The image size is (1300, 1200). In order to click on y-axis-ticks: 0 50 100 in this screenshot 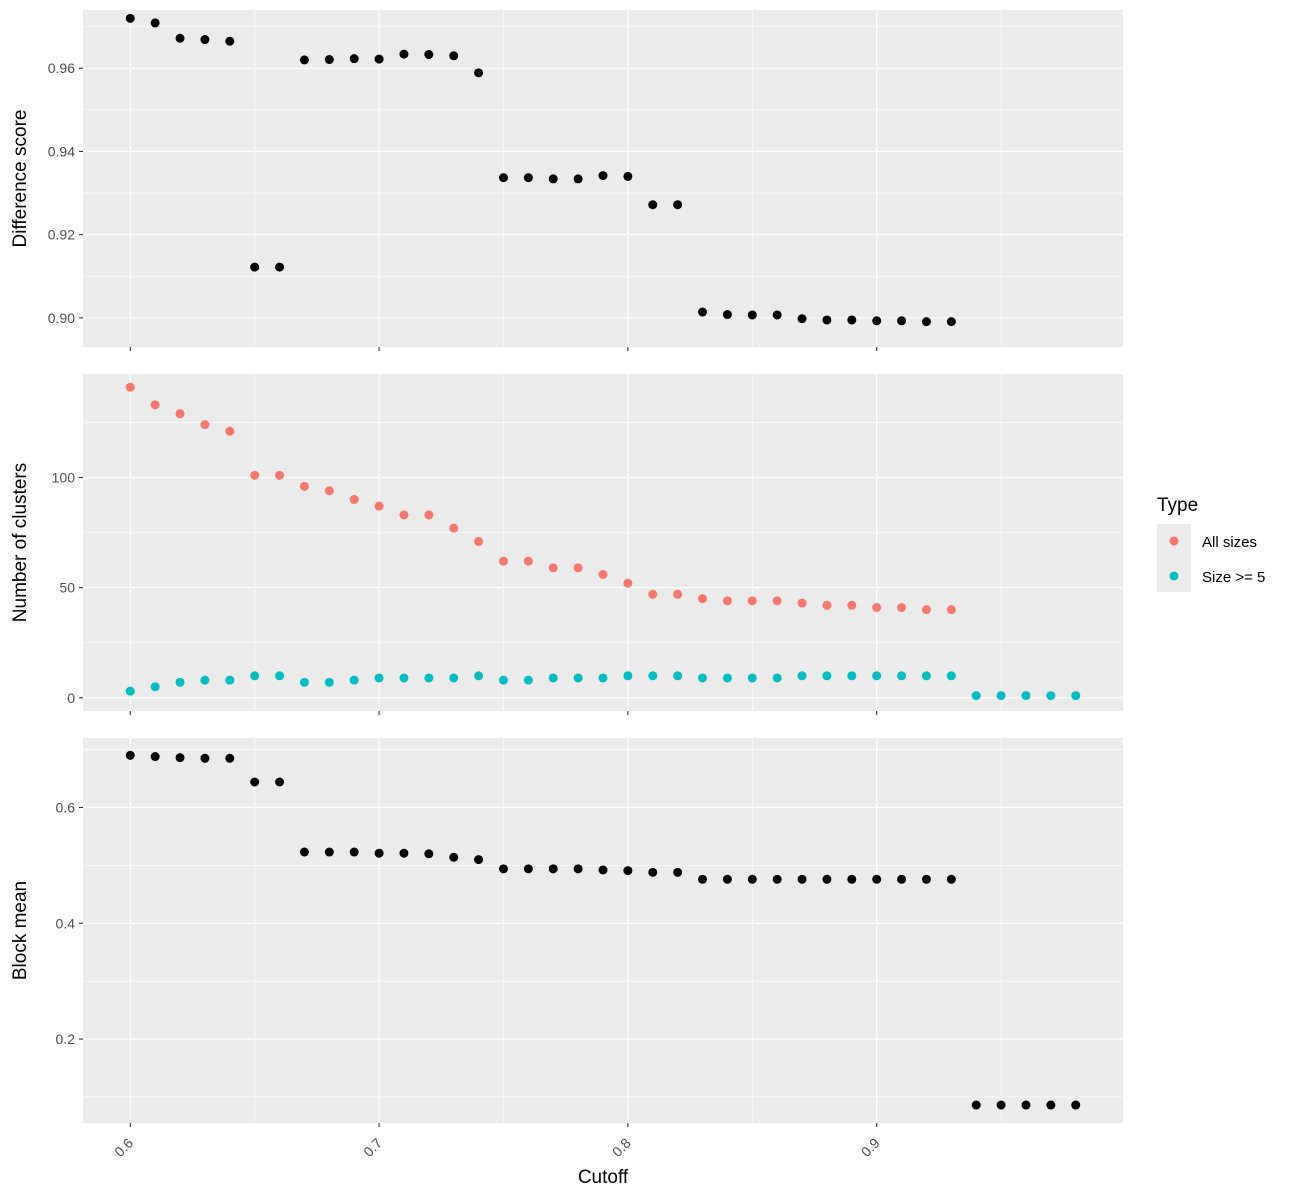, I will do `click(67, 588)`.